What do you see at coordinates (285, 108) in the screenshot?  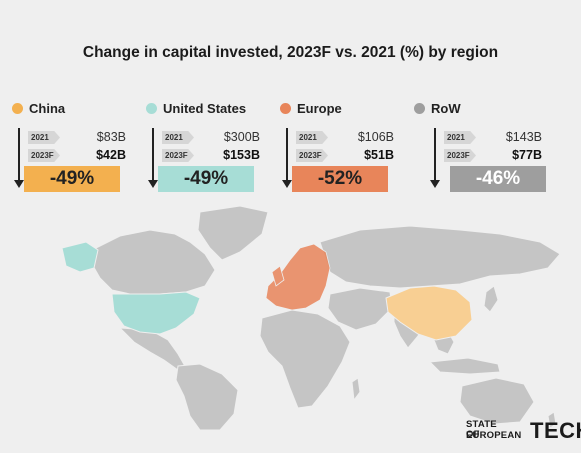 I see `europe-legend-dot` at bounding box center [285, 108].